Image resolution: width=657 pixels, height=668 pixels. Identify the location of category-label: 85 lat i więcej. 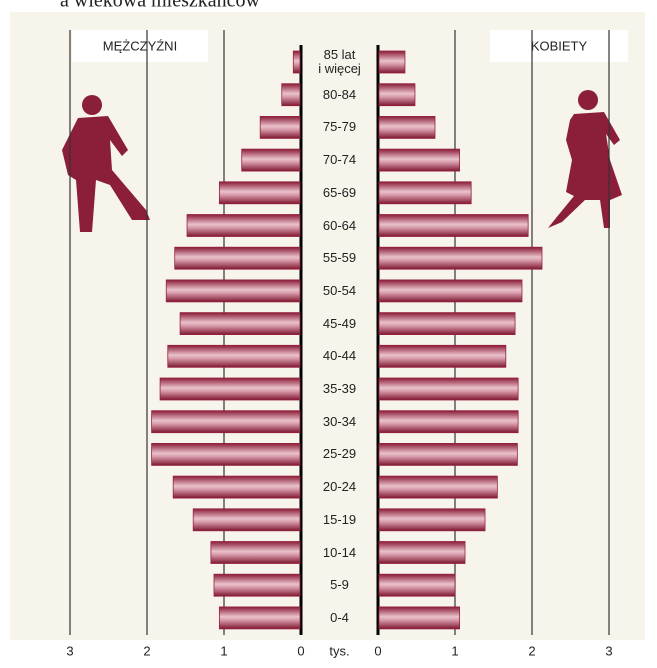
(339, 61).